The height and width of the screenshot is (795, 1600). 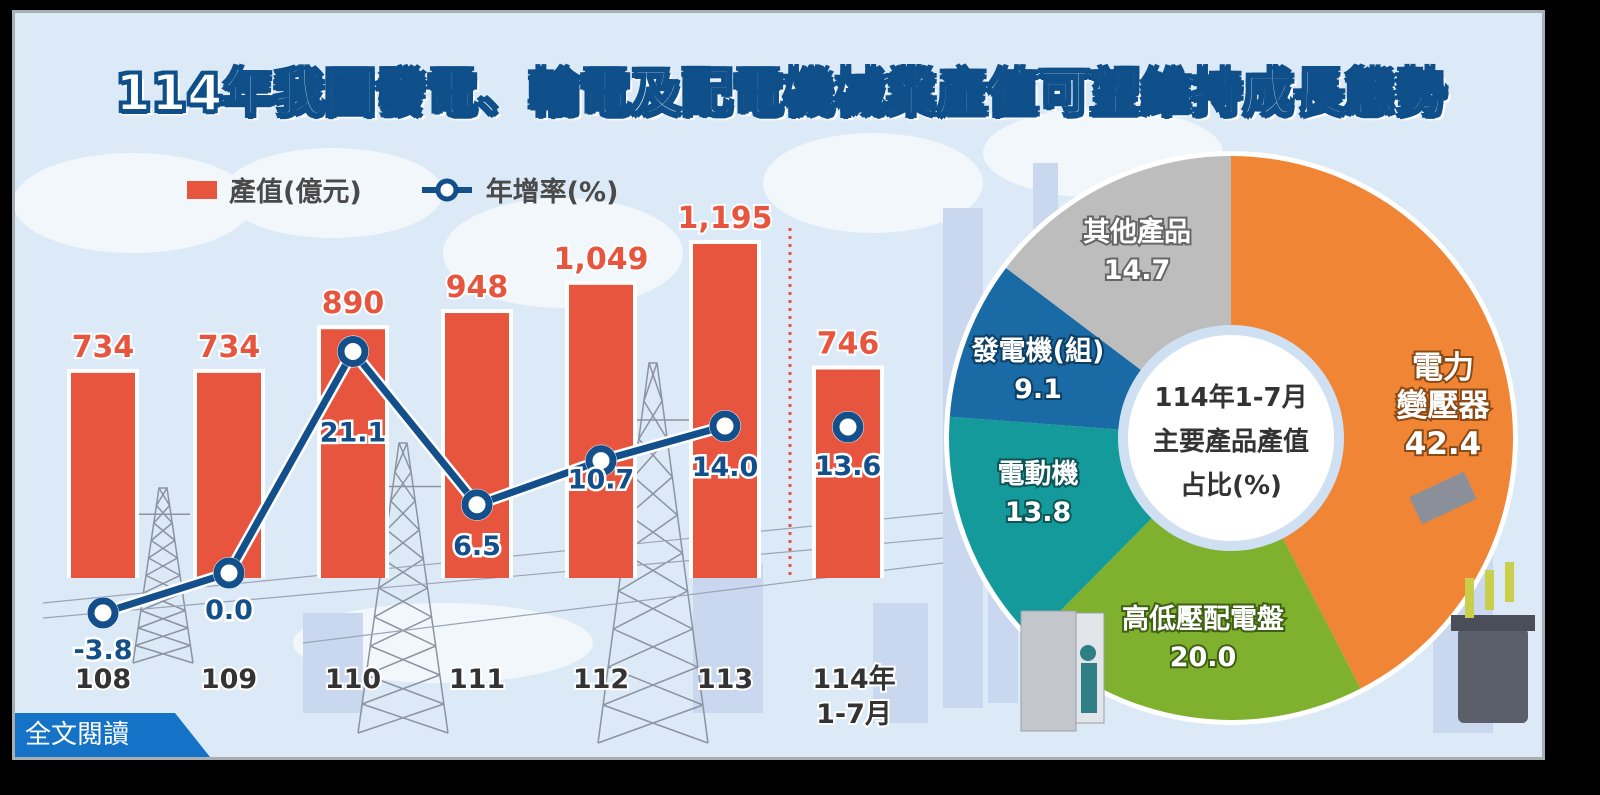 I want to click on donut-slice-label: 電動機, so click(x=1038, y=474).